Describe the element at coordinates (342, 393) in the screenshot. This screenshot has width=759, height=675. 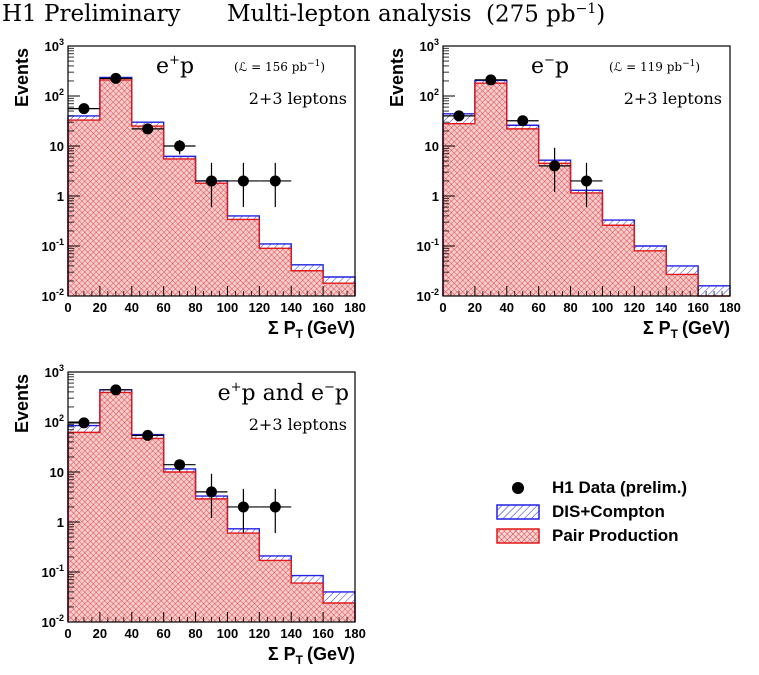
I see `panel-title-end: p` at that location.